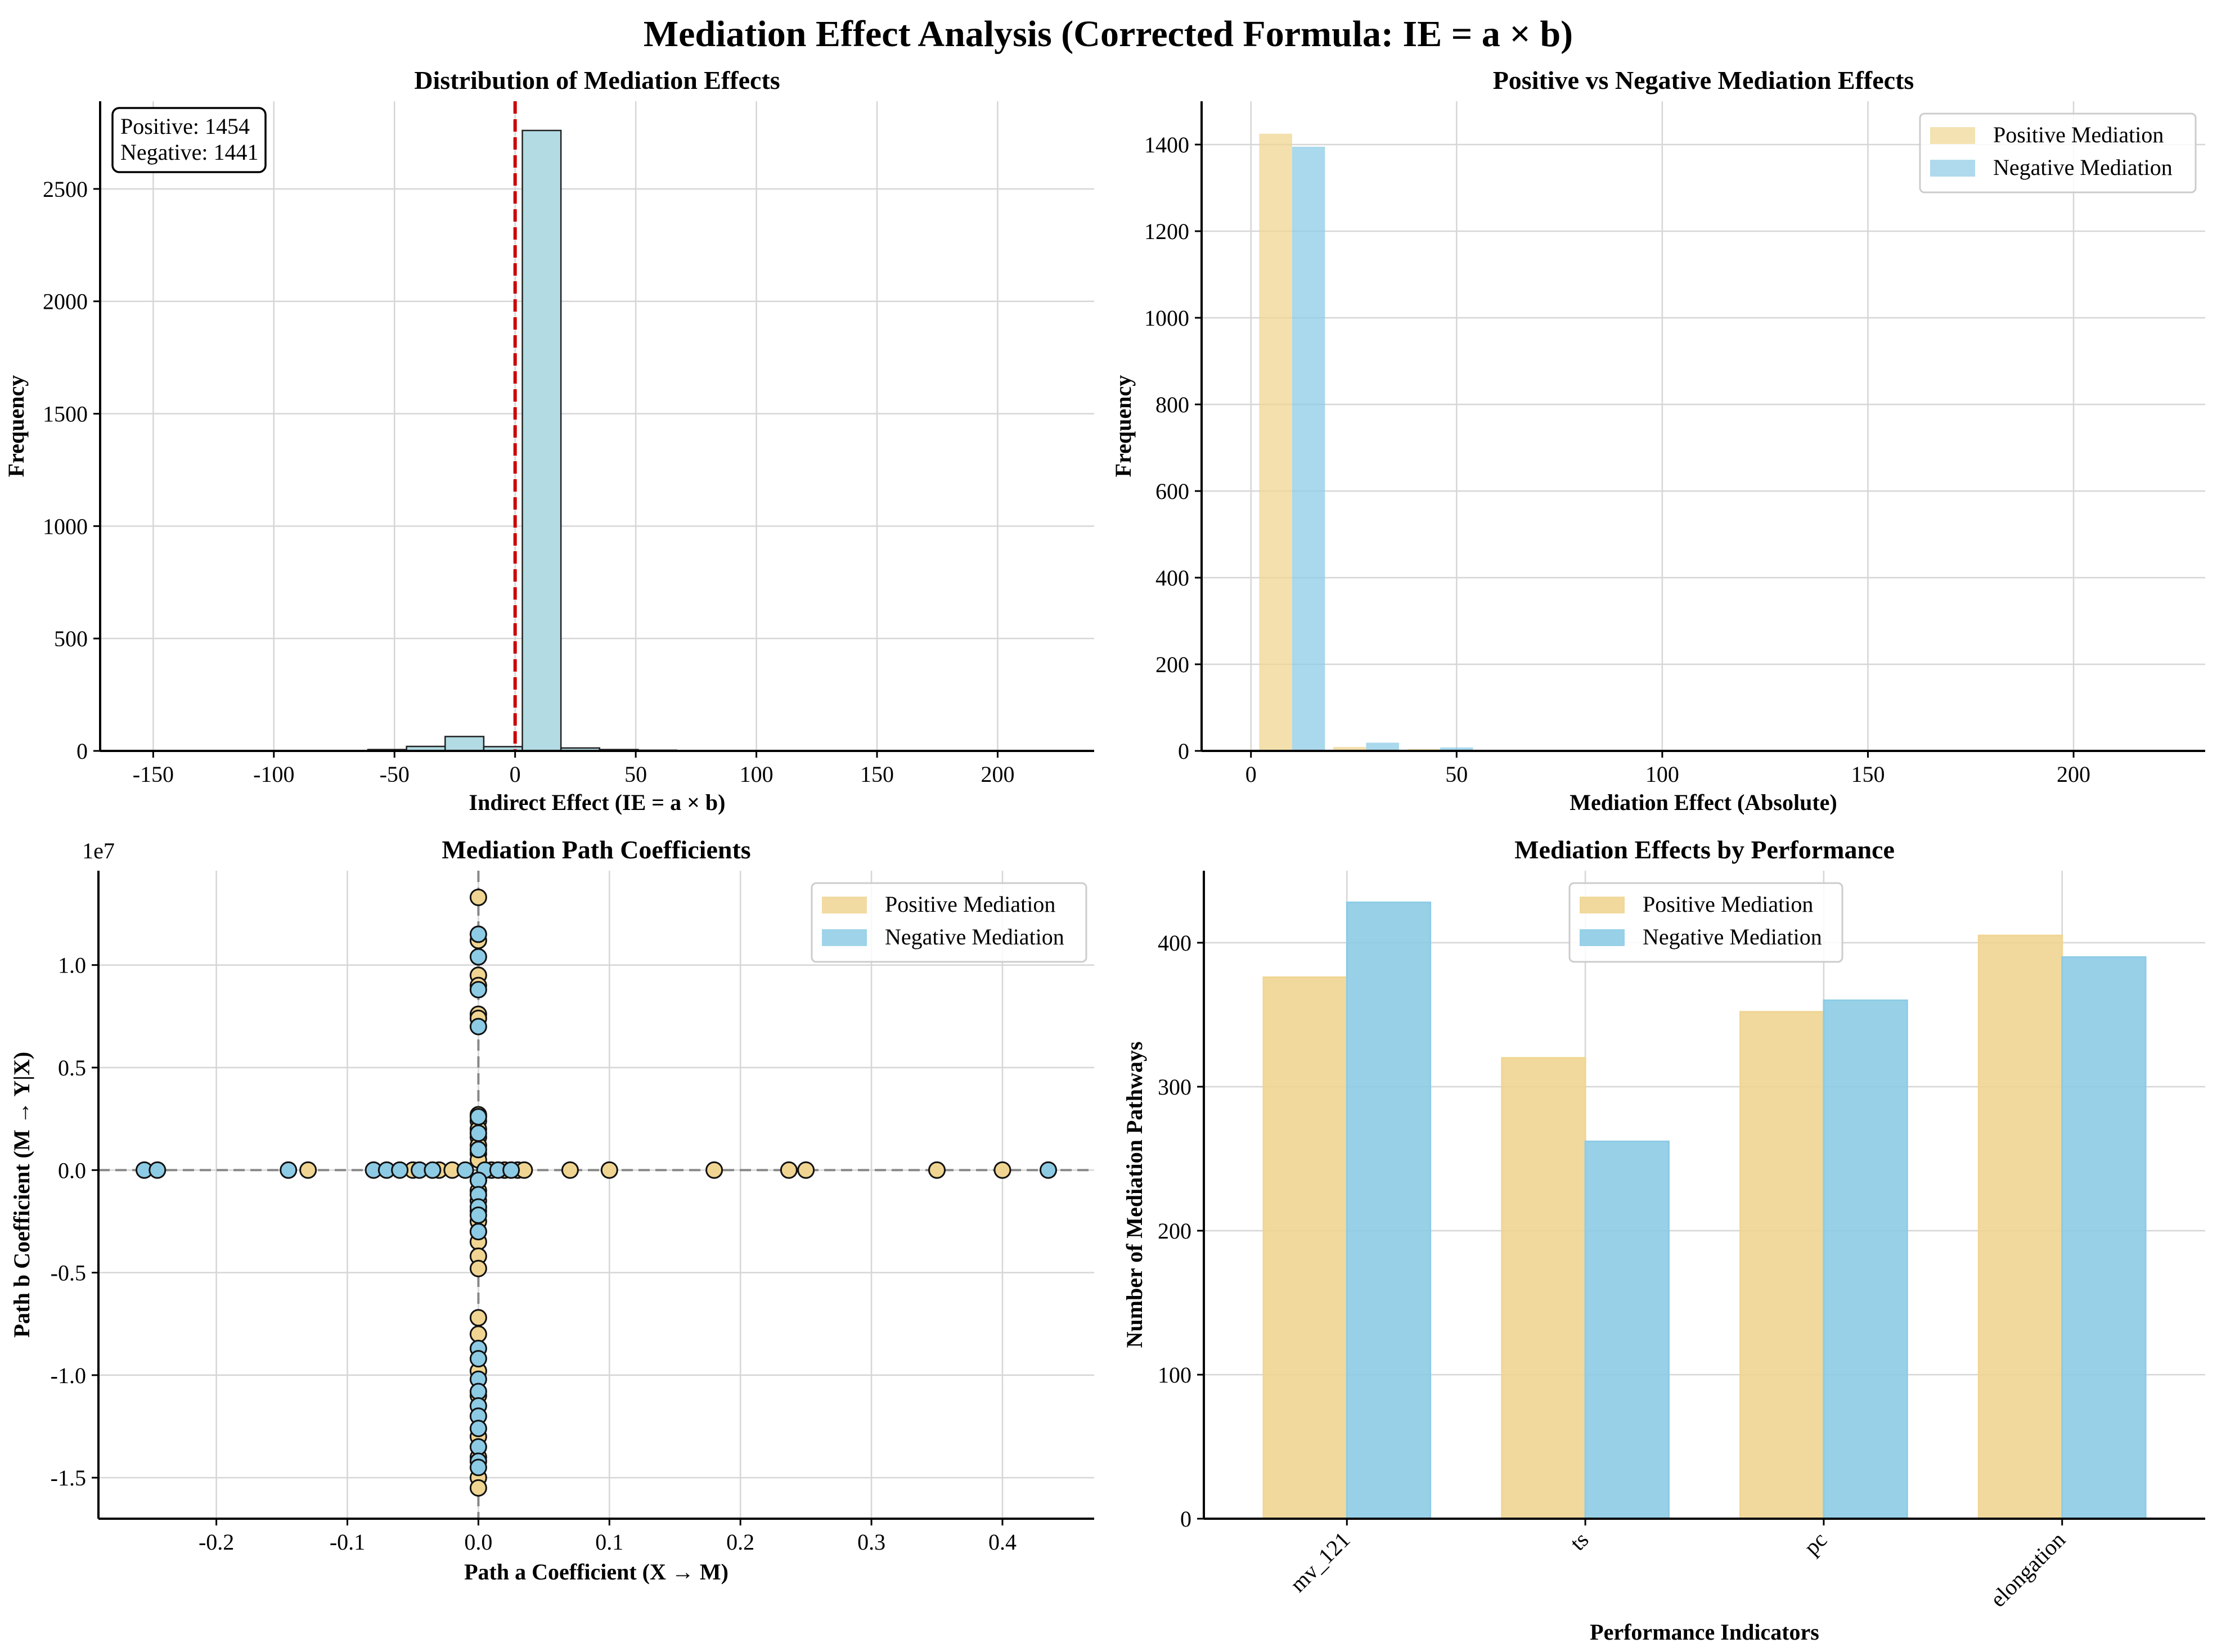  I want to click on x-tick-label: 50, so click(1456, 774).